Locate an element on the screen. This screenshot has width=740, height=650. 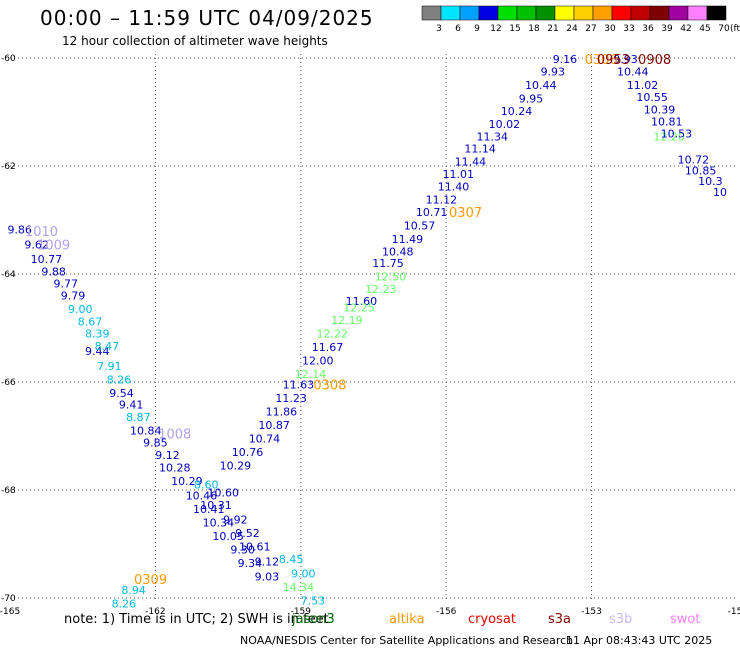
satellite-legend-item: s3b is located at coordinates (621, 619).